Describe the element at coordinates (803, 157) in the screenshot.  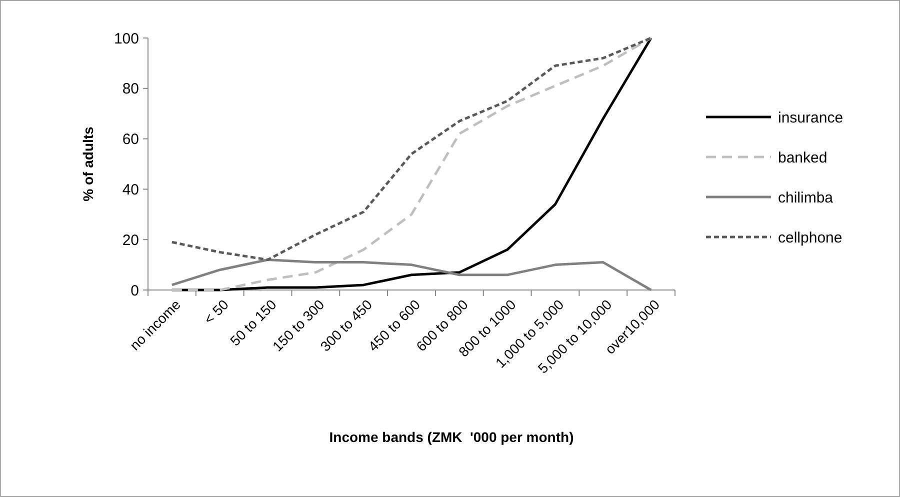
I see `legend-label: banked` at that location.